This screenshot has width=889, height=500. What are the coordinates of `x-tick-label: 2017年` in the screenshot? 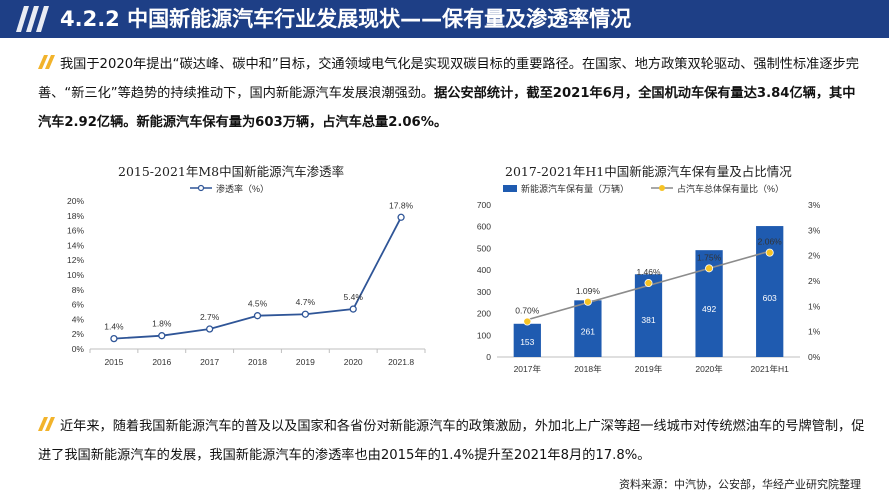 It's located at (528, 369).